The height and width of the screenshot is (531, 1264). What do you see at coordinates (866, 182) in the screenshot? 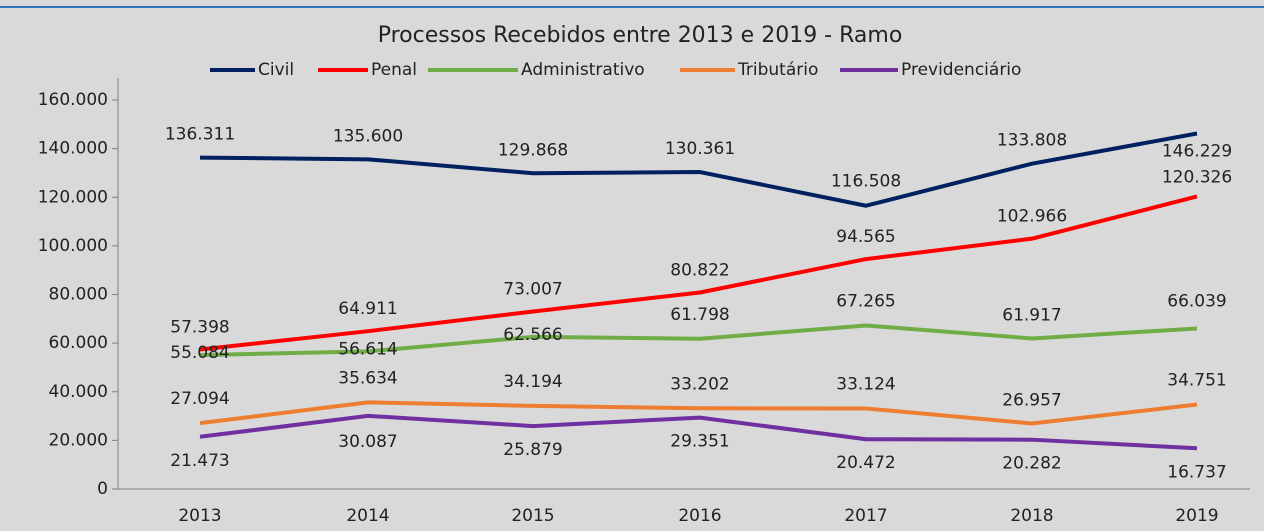
I see `data-label: 116.508` at bounding box center [866, 182].